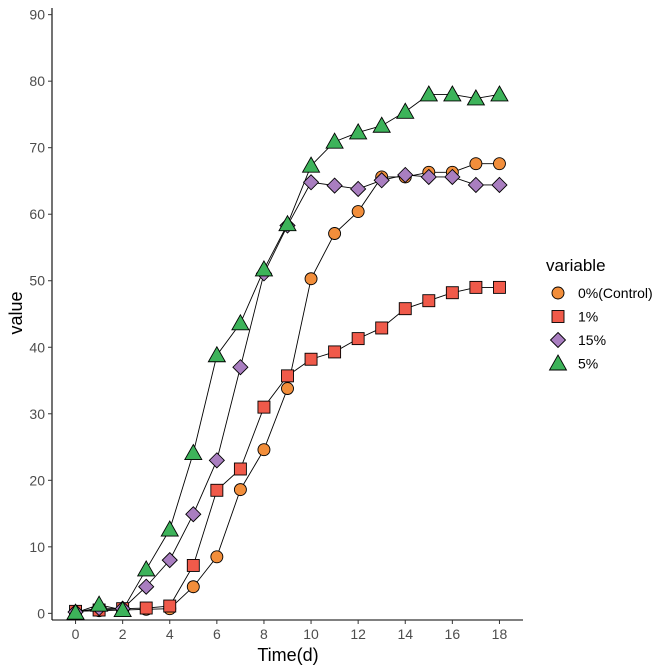  What do you see at coordinates (592, 340) in the screenshot?
I see `legend-label: 15%` at bounding box center [592, 340].